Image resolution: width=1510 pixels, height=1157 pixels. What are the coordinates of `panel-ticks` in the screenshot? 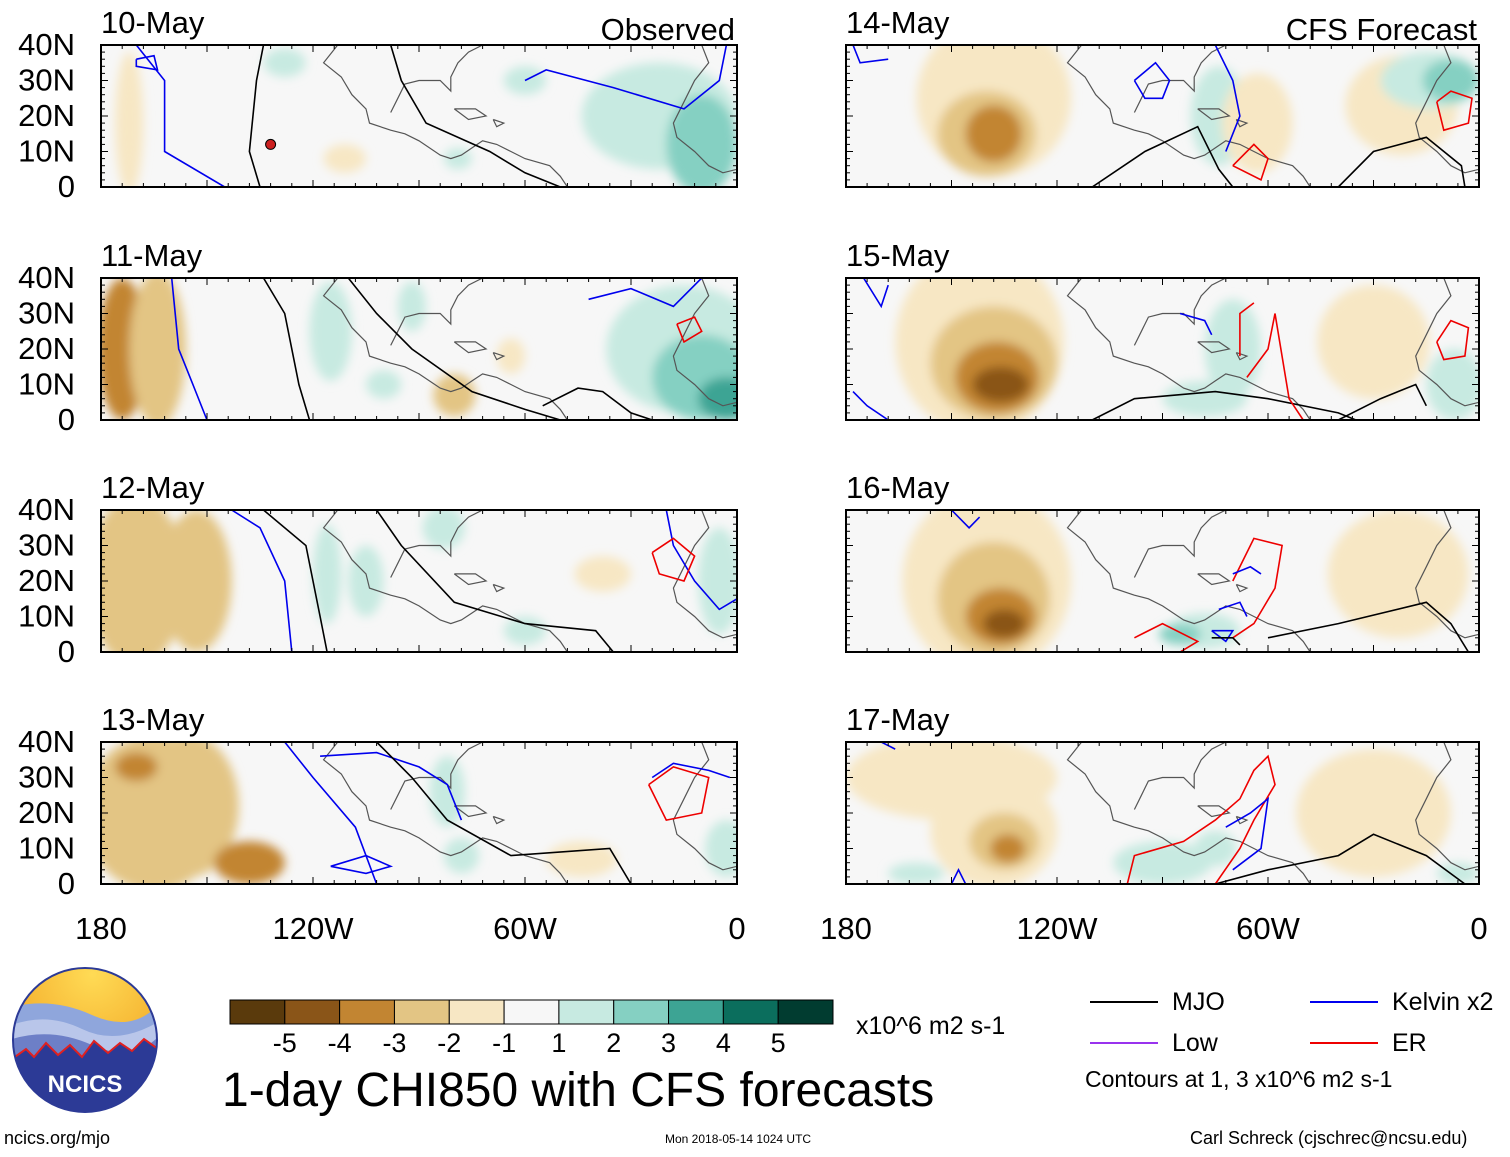 It's located at (419, 116).